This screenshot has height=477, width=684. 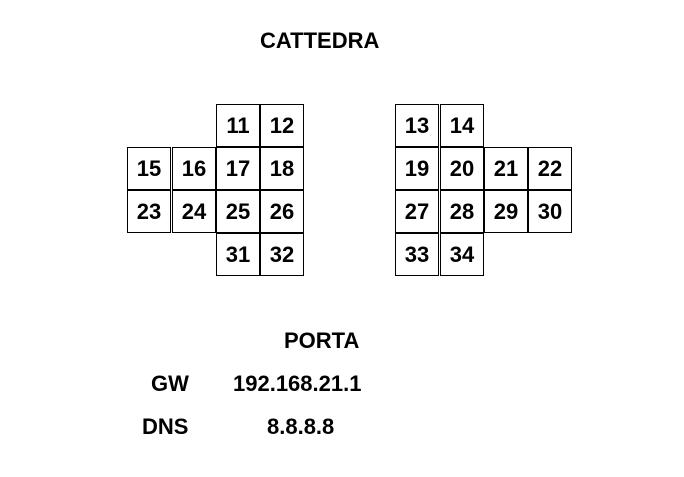 I want to click on dns-value: 8.8.8.8, so click(x=301, y=426).